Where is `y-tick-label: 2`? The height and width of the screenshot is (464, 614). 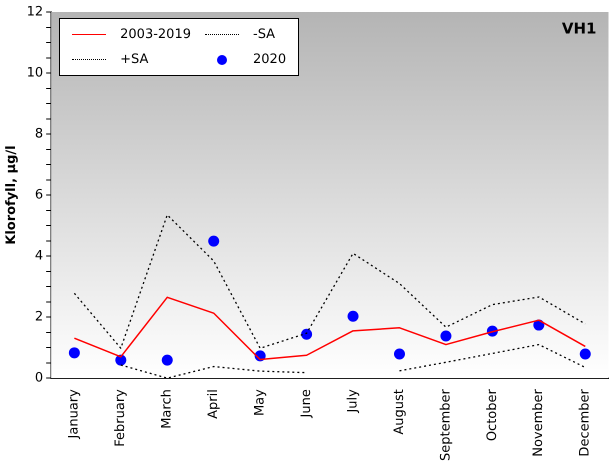 y-tick-label: 2 is located at coordinates (39, 316).